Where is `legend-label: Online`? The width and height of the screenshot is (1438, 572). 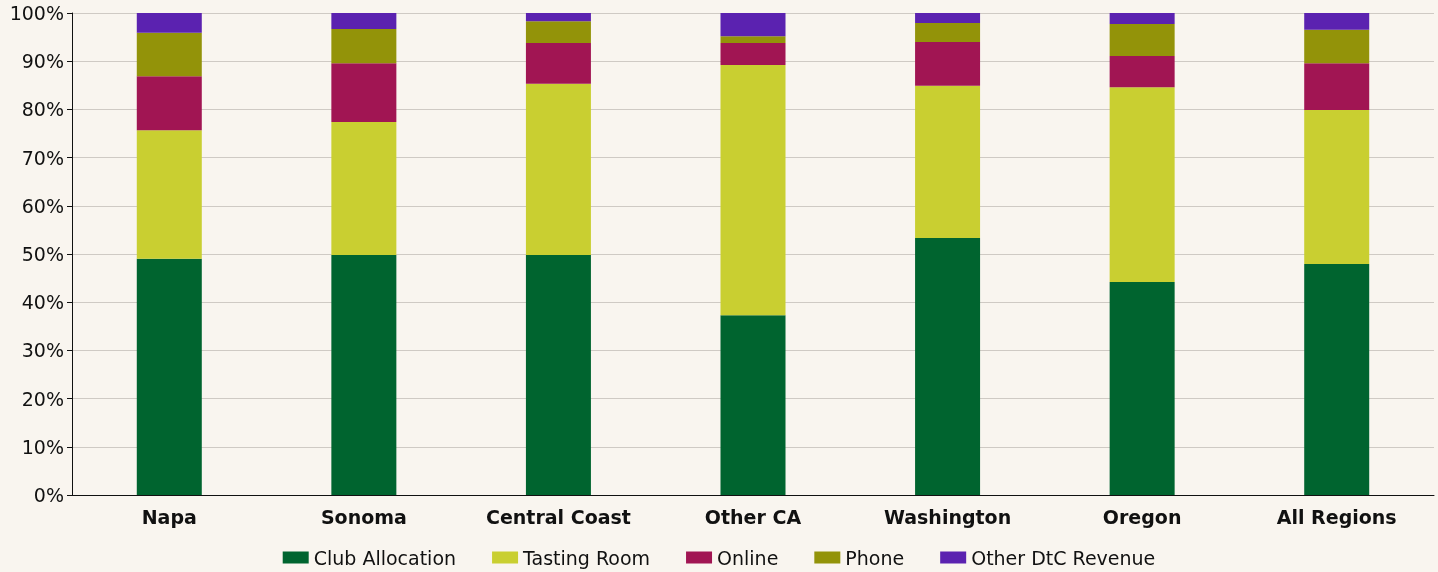 legend-label: Online is located at coordinates (748, 557).